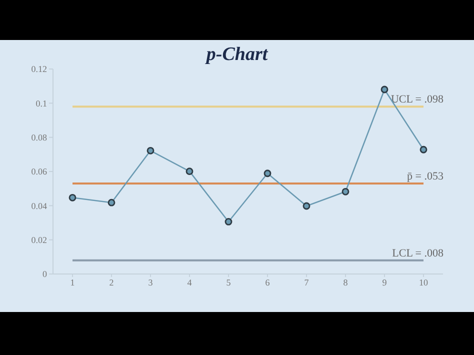 This screenshot has height=355, width=474. I want to click on x-tick-label: 3, so click(151, 282).